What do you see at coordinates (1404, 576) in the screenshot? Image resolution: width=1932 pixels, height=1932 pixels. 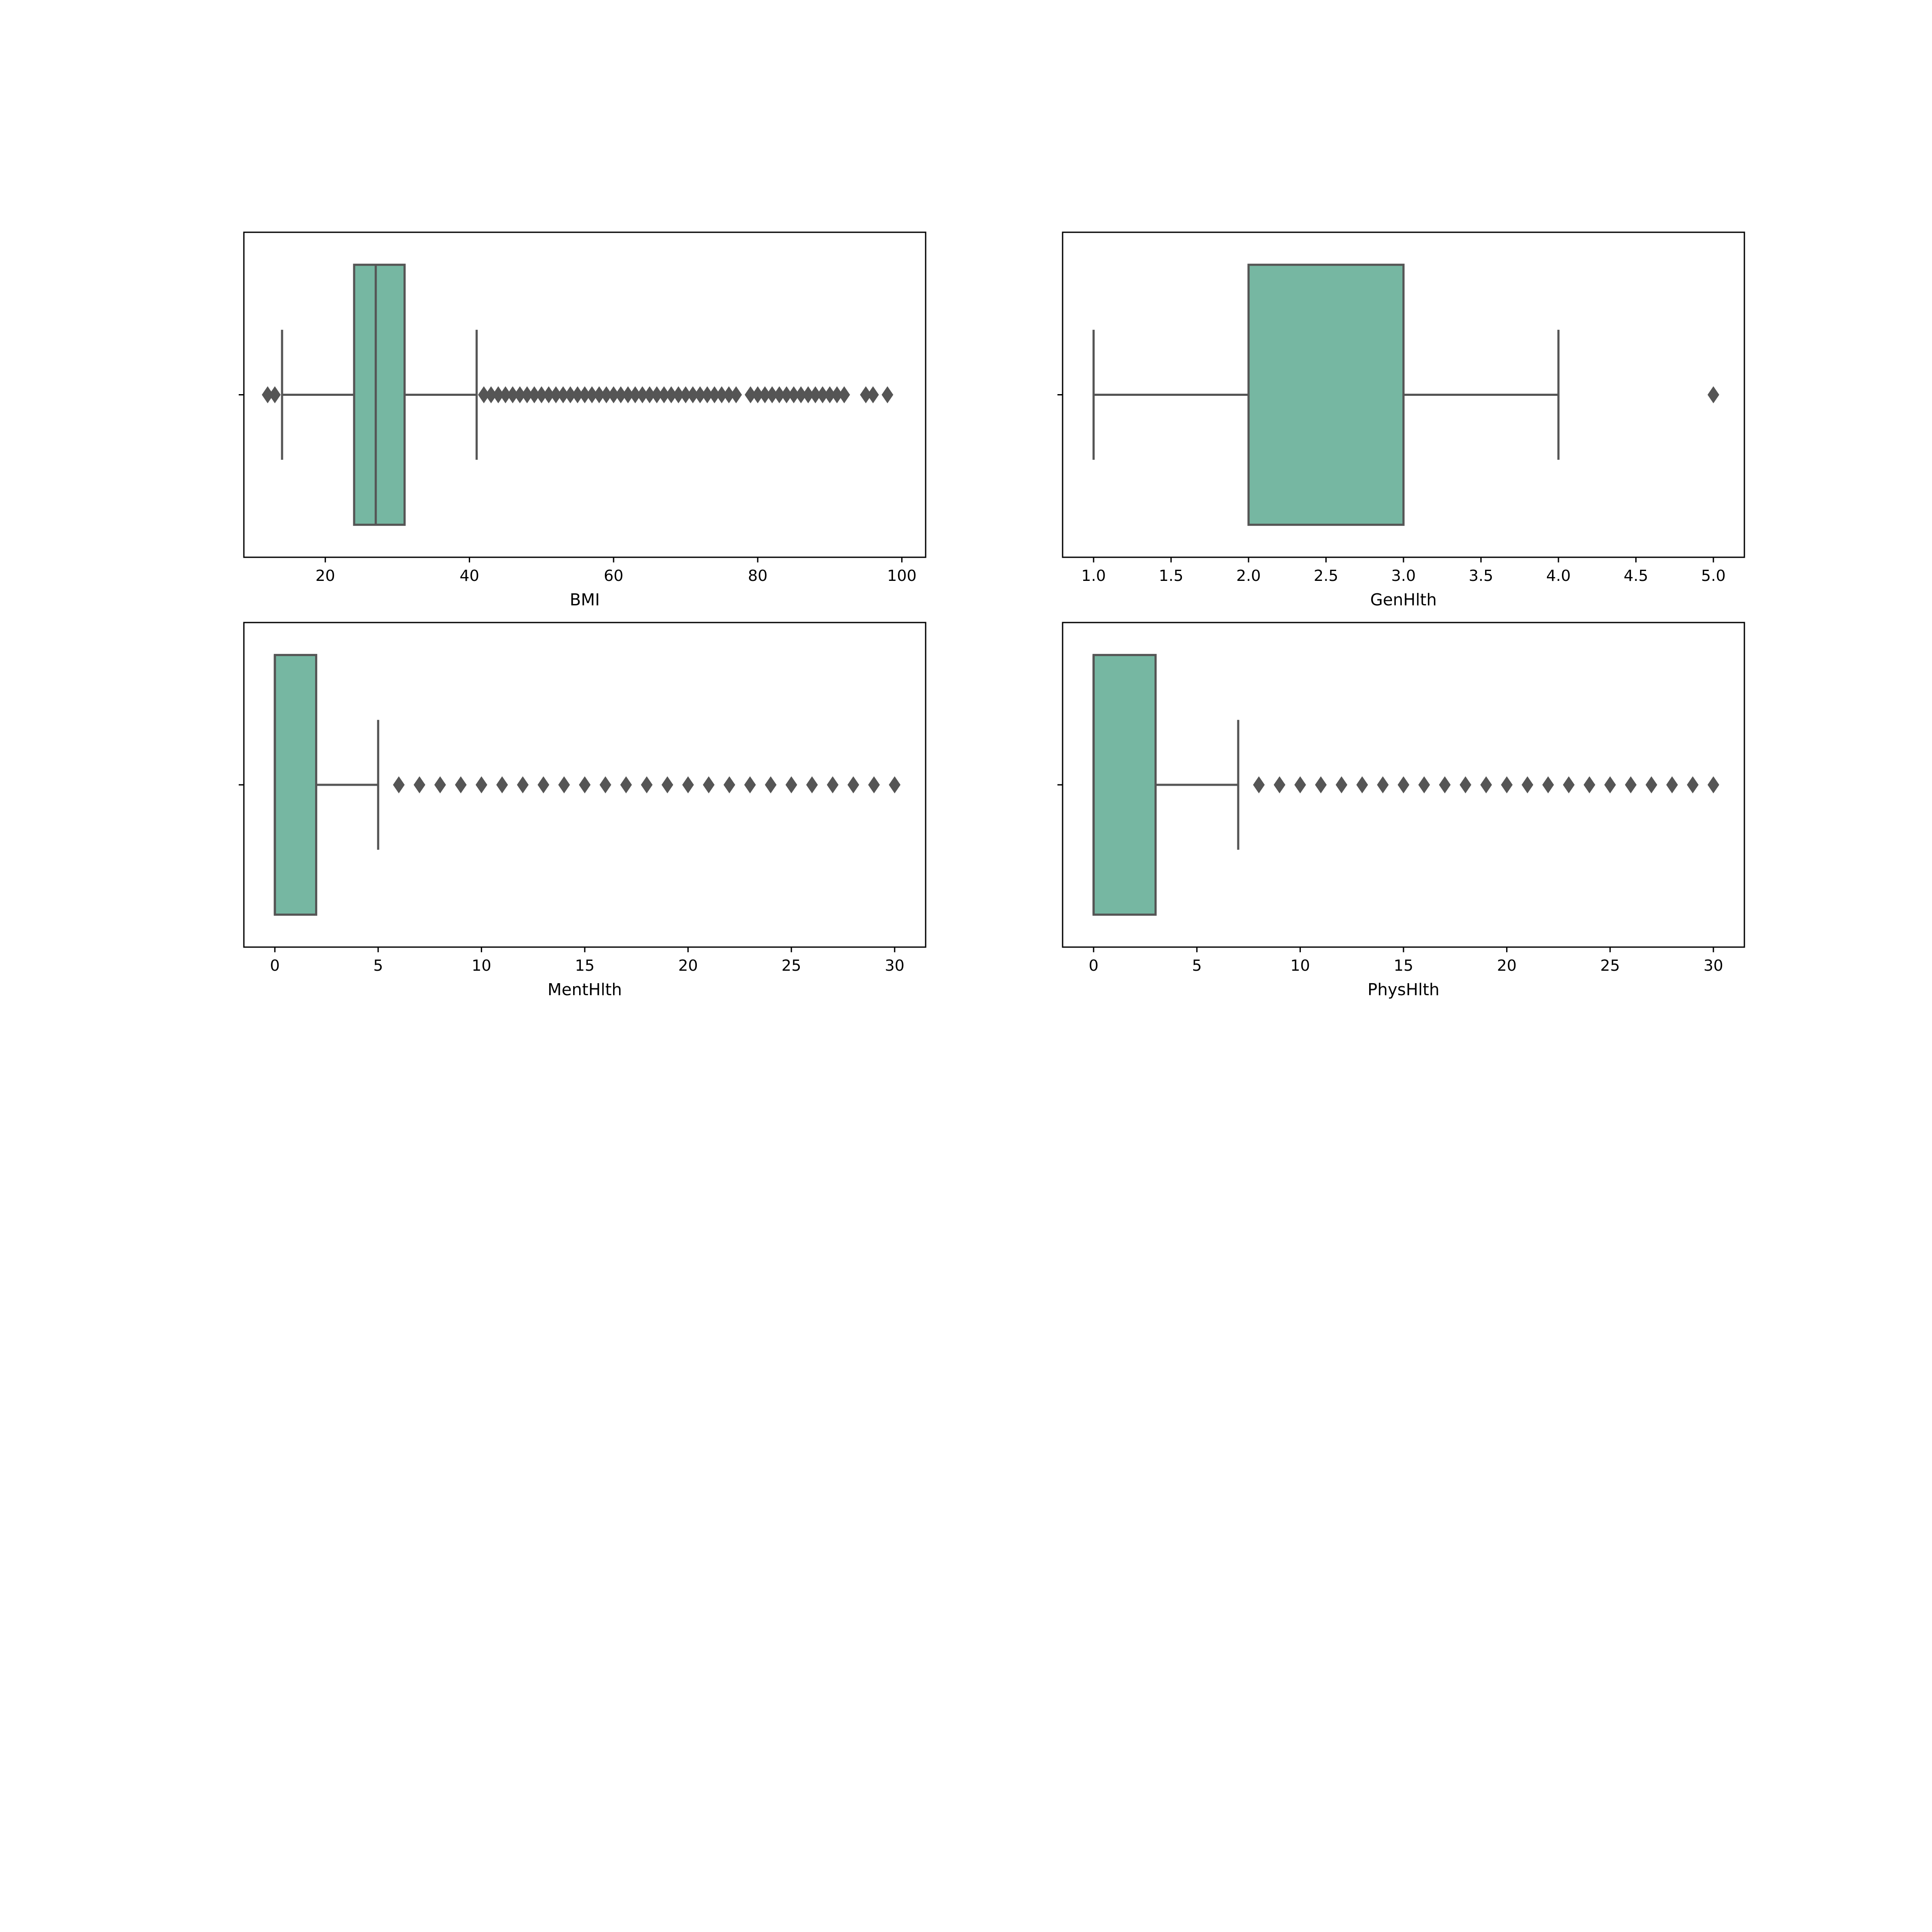 I see `x-tick-label: 3.0` at bounding box center [1404, 576].